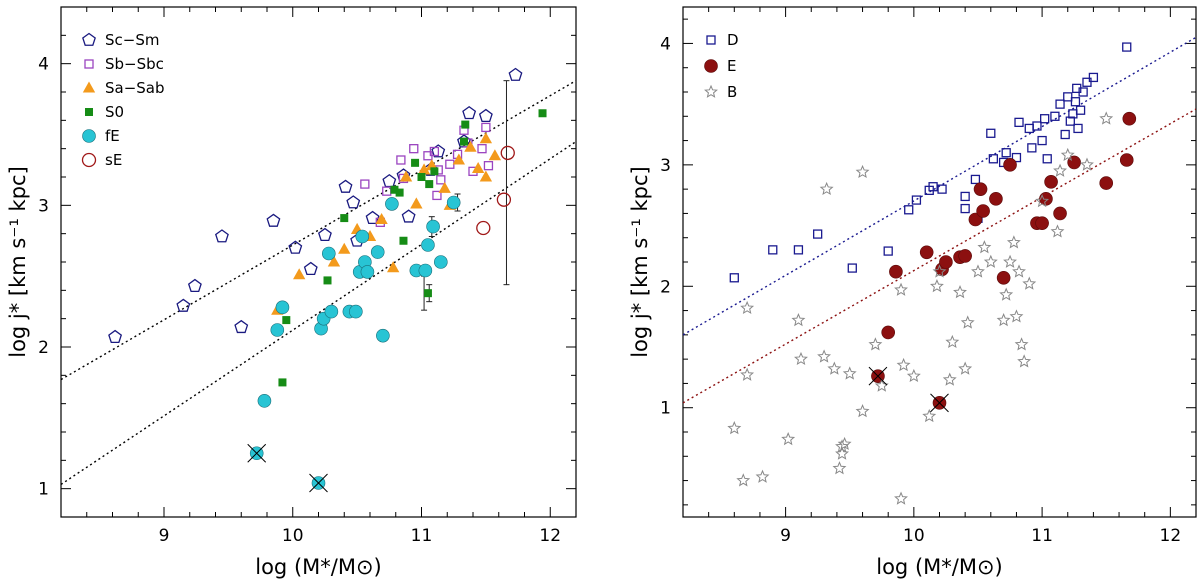  I want to click on y-tick-label: 1, so click(43, 490).